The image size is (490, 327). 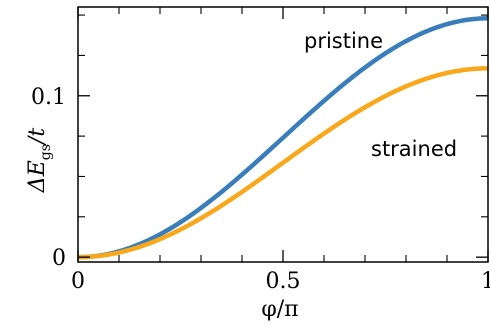 I want to click on series-label-strained: strained, so click(x=414, y=149).